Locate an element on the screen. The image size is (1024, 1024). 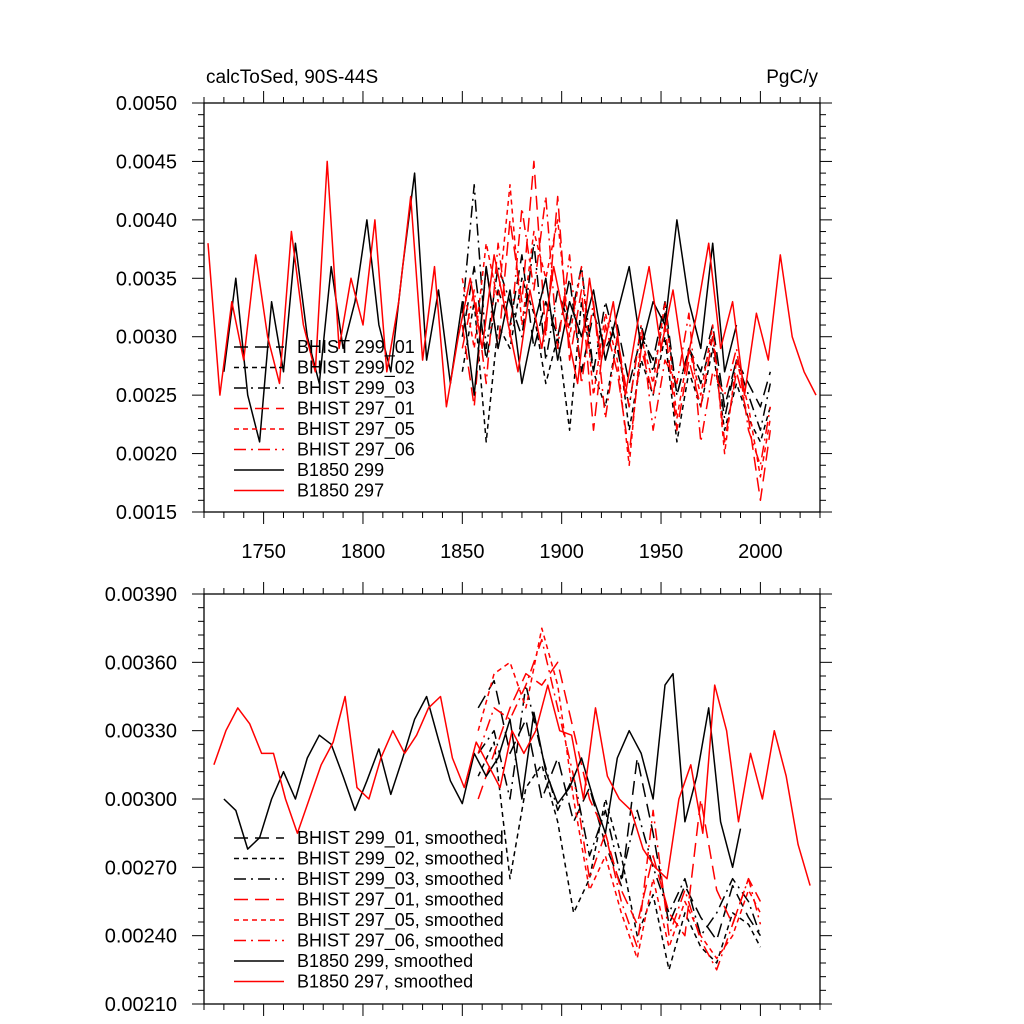
y-tick-label: 0.0020 is located at coordinates (146, 455).